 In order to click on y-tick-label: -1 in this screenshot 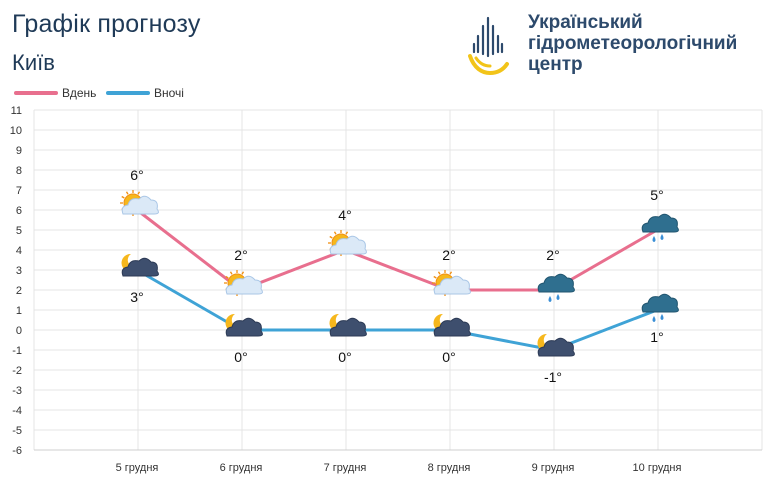, I will do `click(17, 351)`.